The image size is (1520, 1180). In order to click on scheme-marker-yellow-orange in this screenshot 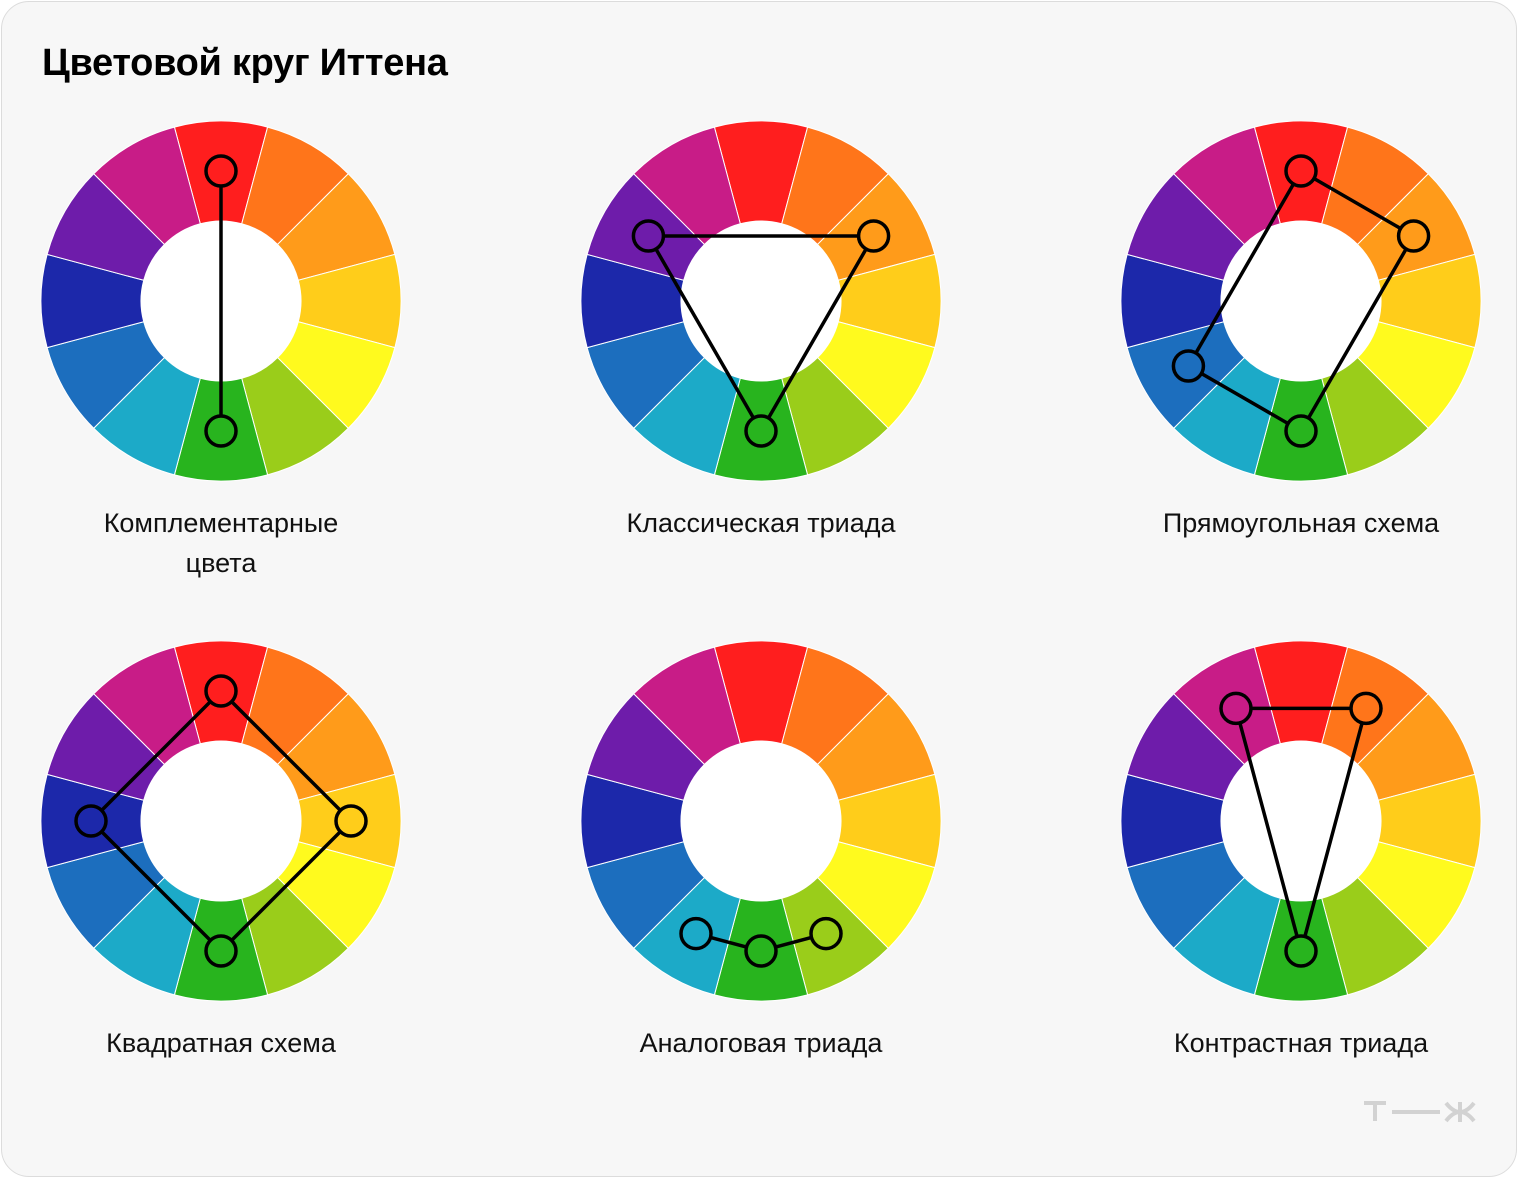, I will do `click(351, 821)`.